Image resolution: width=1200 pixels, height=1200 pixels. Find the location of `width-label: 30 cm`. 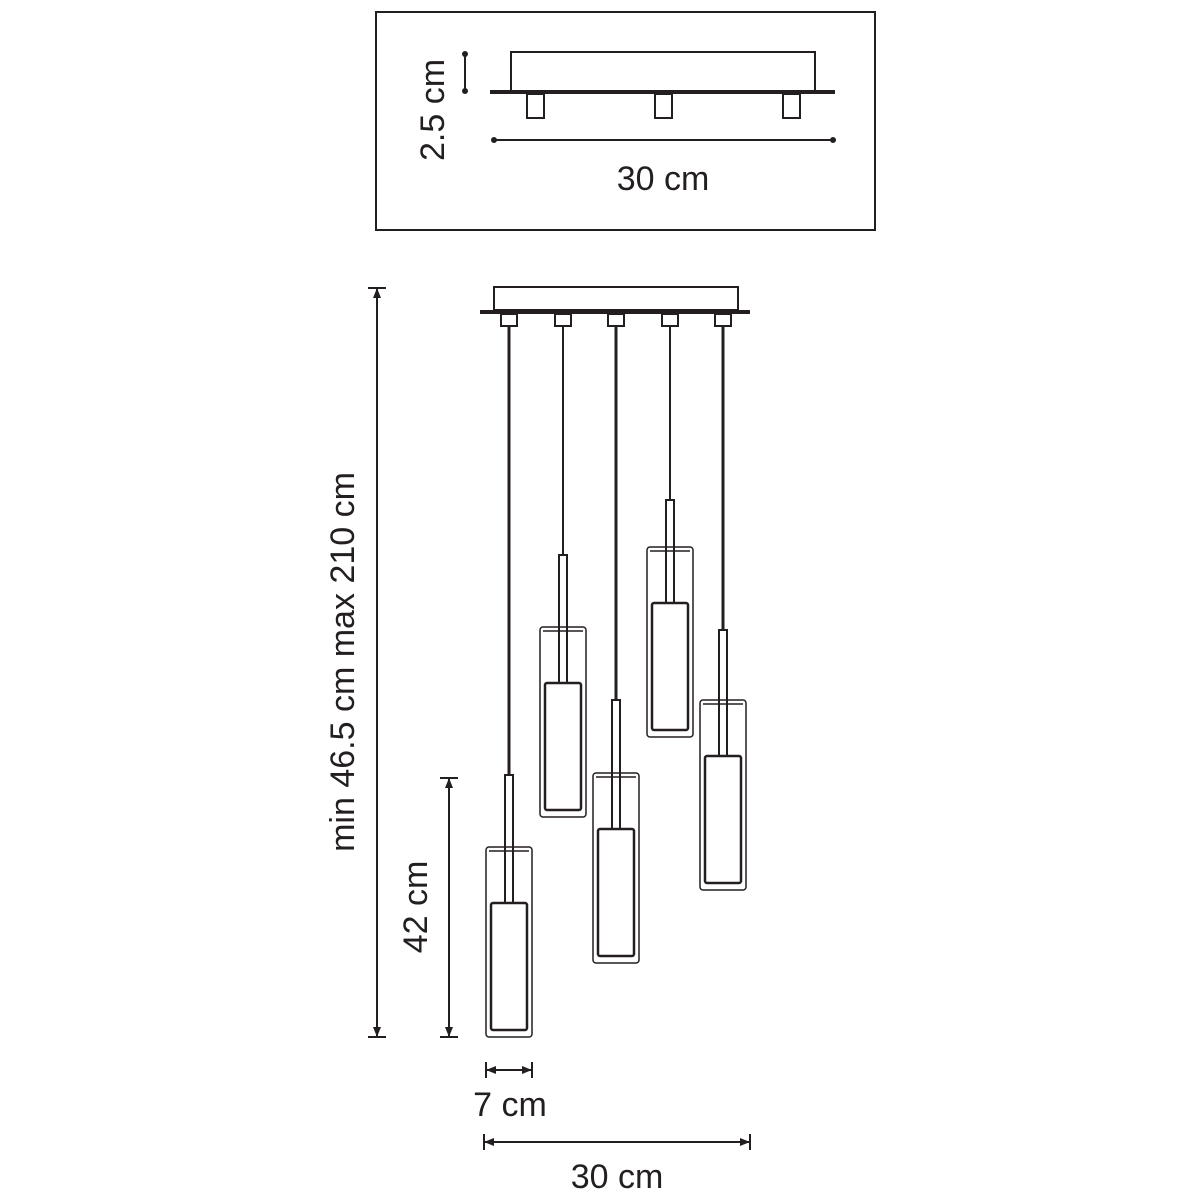

width-label: 30 cm is located at coordinates (663, 179).